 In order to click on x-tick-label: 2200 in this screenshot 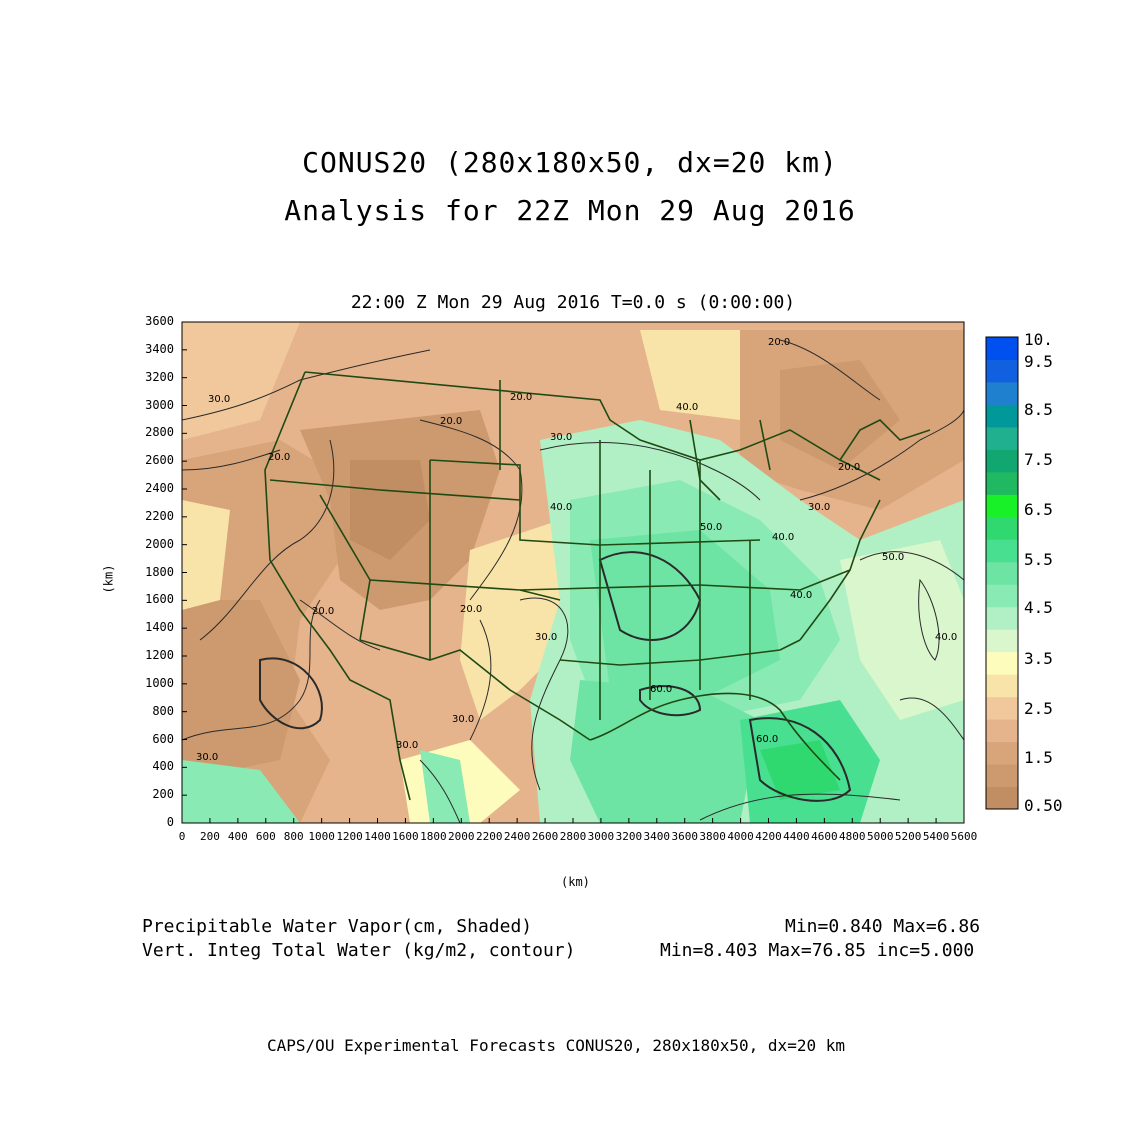, I will do `click(489, 836)`.